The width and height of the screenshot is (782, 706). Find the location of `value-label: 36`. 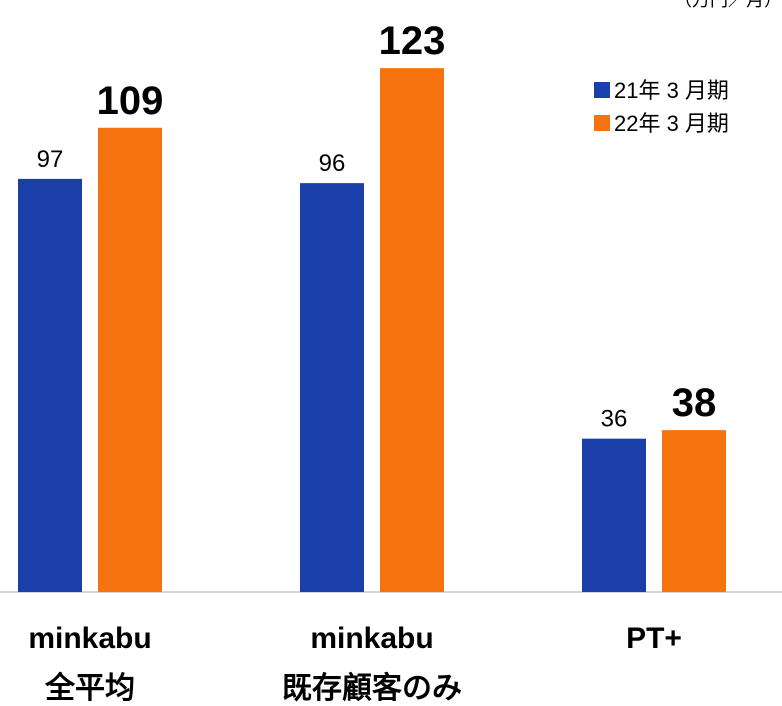

value-label: 36 is located at coordinates (614, 419).